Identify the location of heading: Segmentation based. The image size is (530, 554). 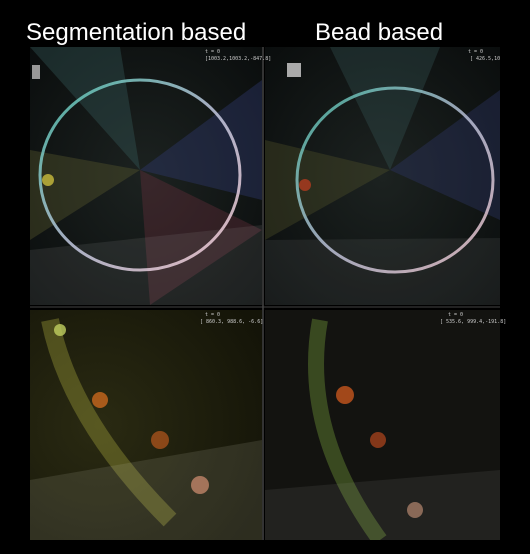
(136, 32).